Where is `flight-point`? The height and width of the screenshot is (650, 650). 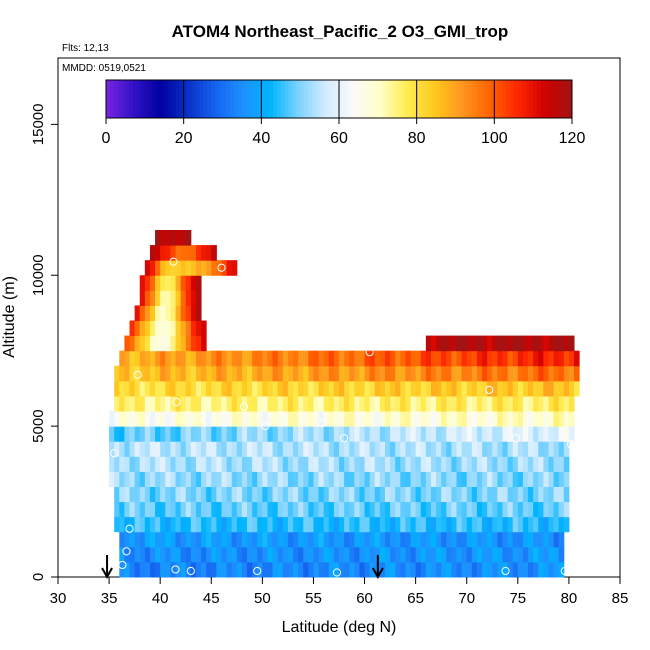
flight-point is located at coordinates (176, 402).